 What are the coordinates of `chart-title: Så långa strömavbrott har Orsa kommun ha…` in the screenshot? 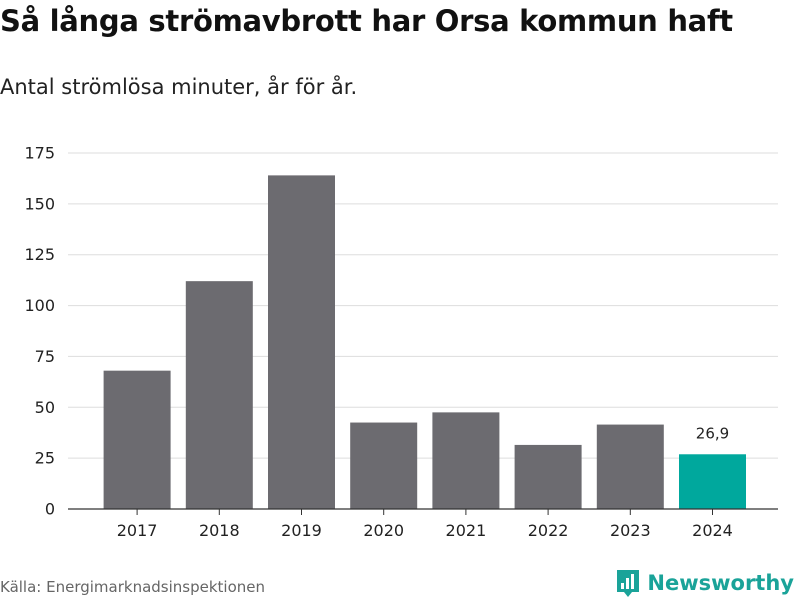 It's located at (366, 21).